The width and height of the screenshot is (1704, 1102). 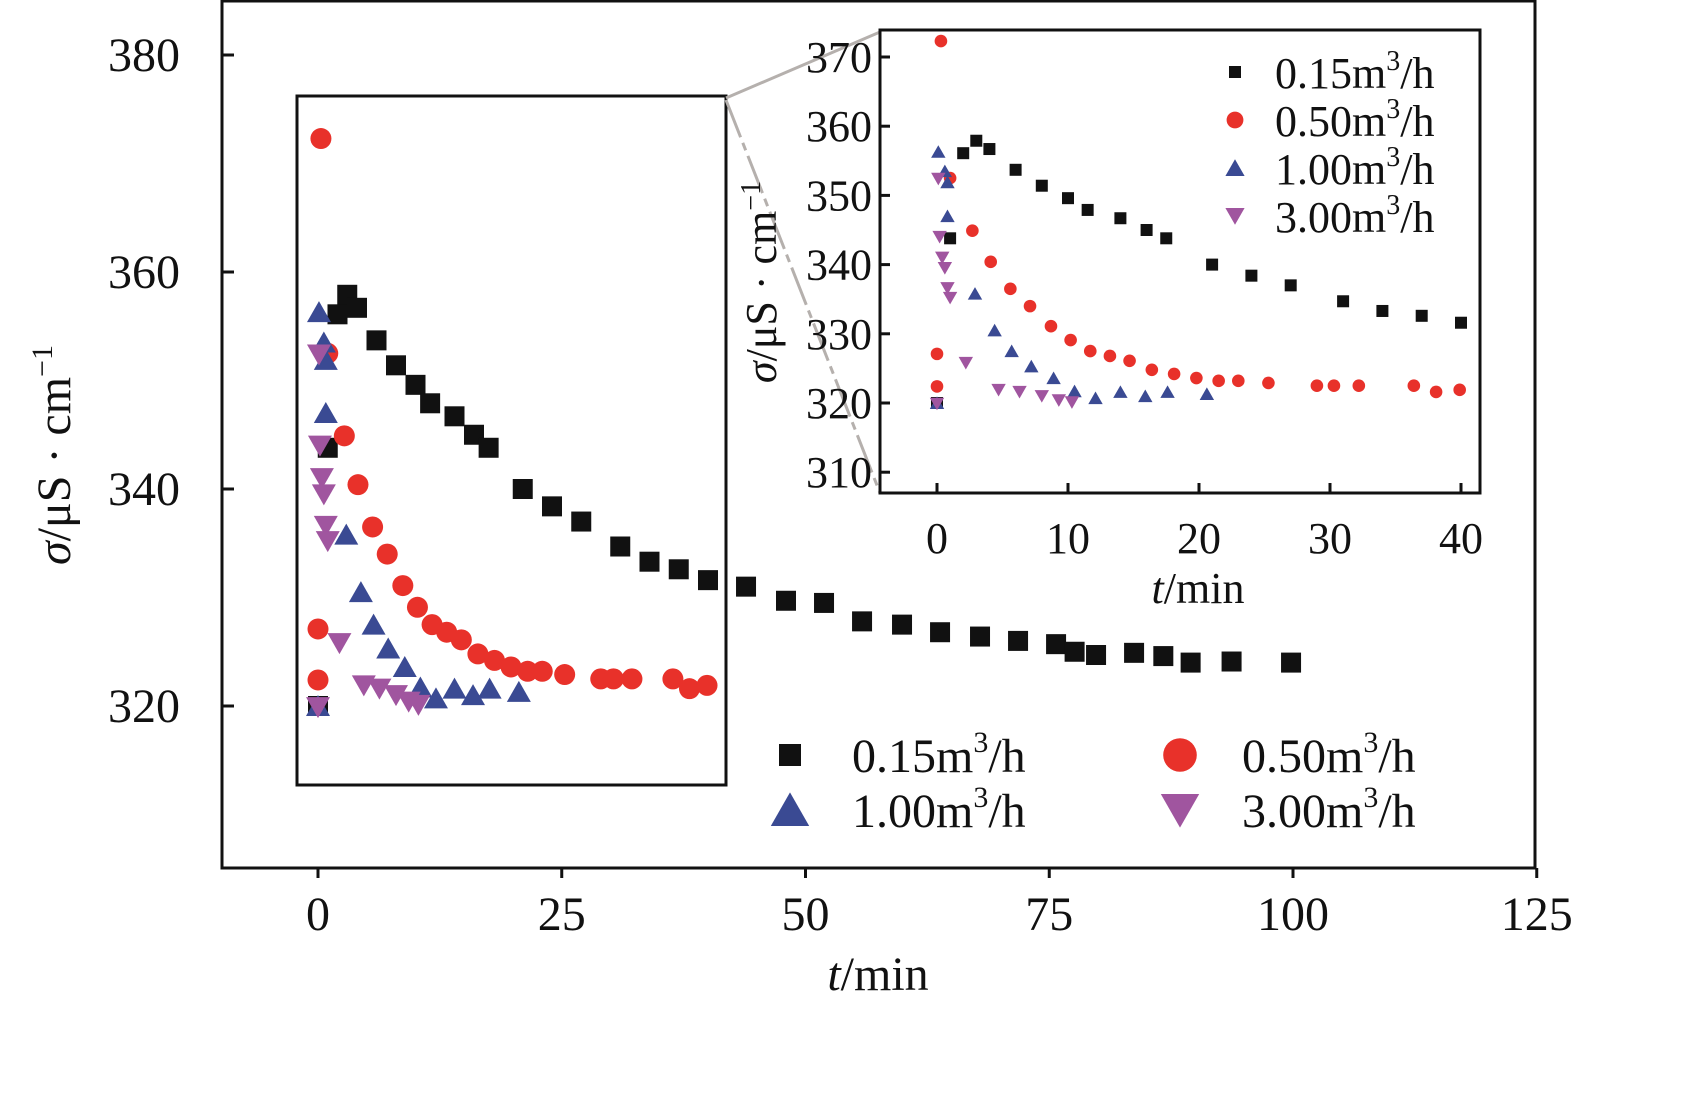 I want to click on inset-series-circle, so click(x=1198, y=216).